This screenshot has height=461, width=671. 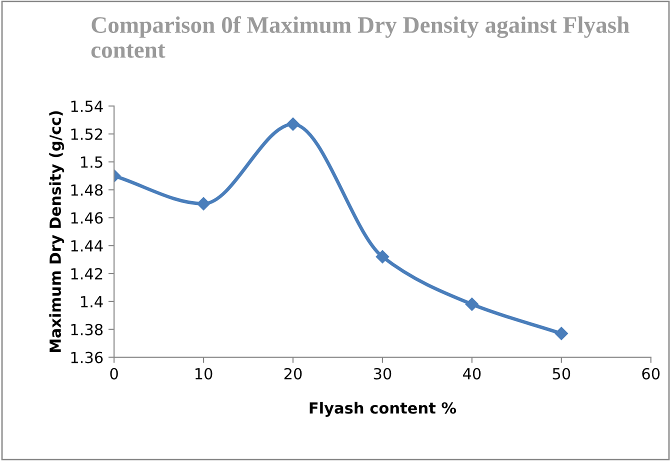 What do you see at coordinates (91, 162) in the screenshot?
I see `y-tick-label: 1.5` at bounding box center [91, 162].